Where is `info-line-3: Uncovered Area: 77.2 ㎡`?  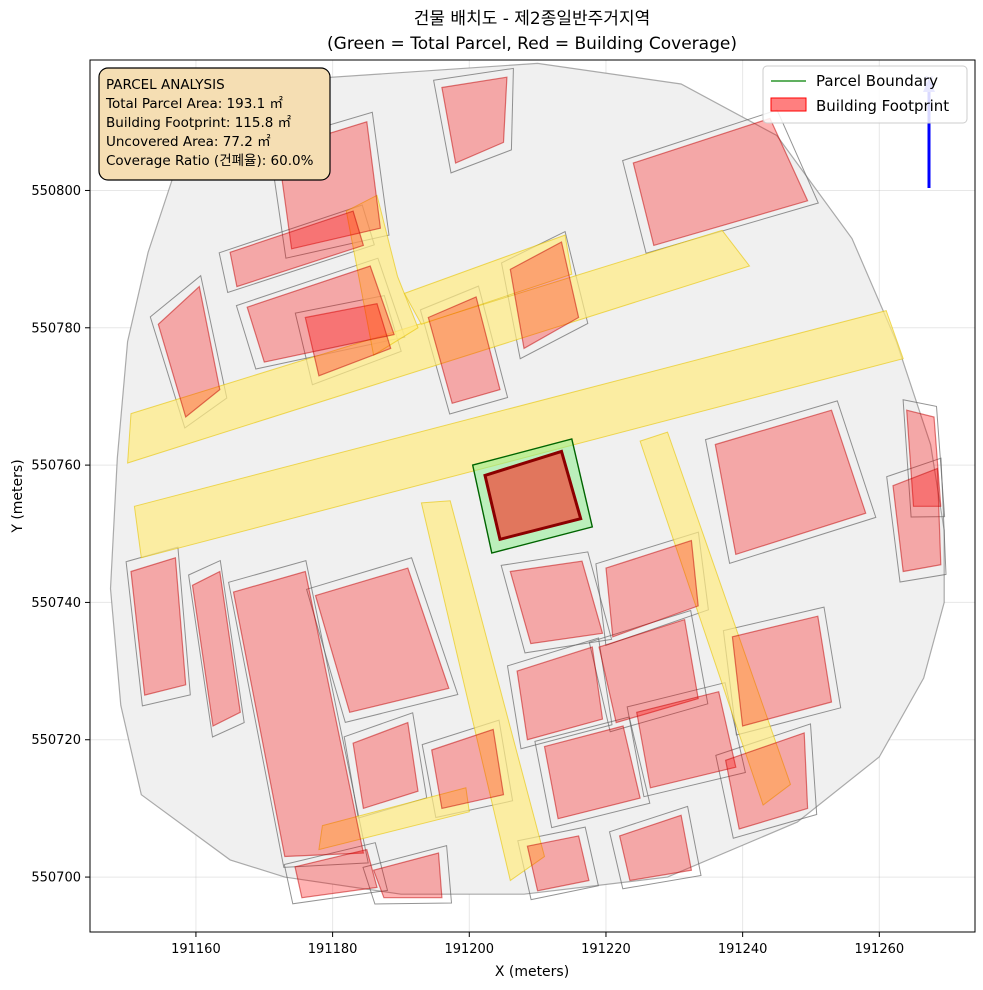 info-line-3: Uncovered Area: 77.2 ㎡ is located at coordinates (188, 142).